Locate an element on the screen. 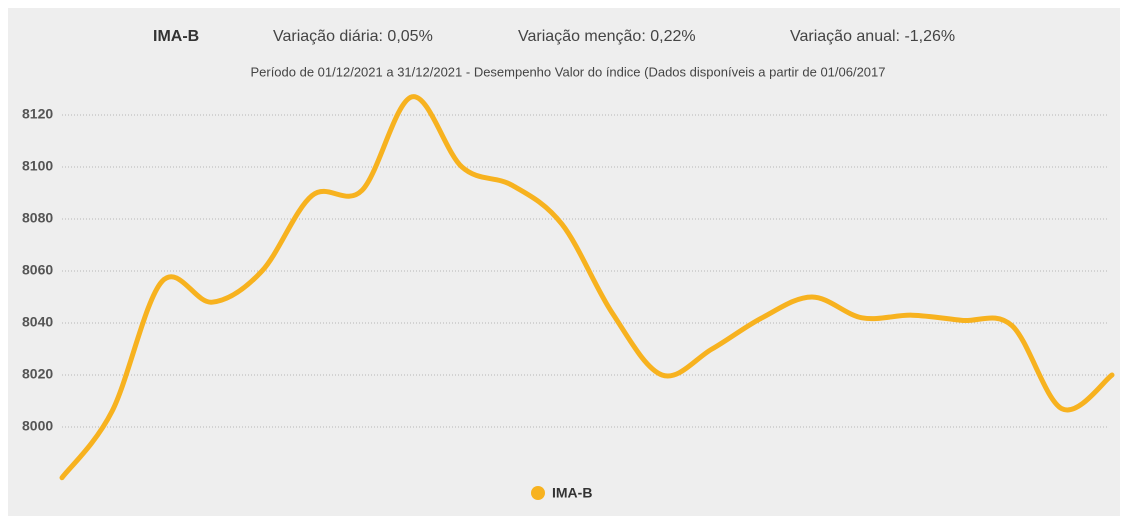 This screenshot has height=516, width=1129. y-tick-label: 8060 is located at coordinates (37, 270).